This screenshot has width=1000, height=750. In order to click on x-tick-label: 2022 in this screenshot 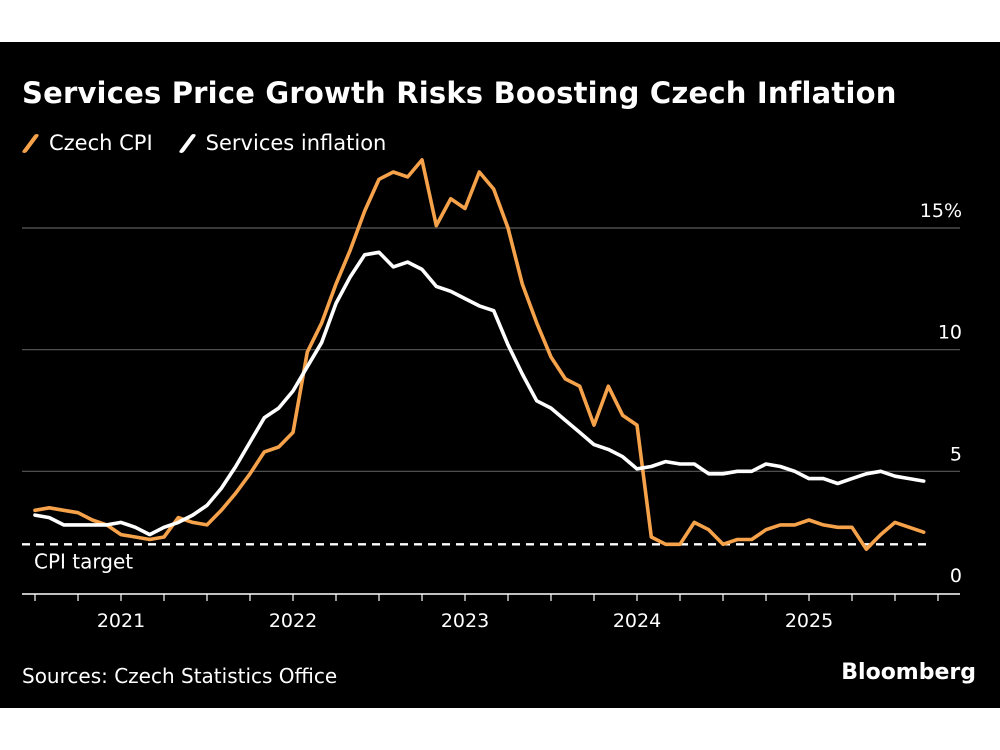, I will do `click(293, 621)`.